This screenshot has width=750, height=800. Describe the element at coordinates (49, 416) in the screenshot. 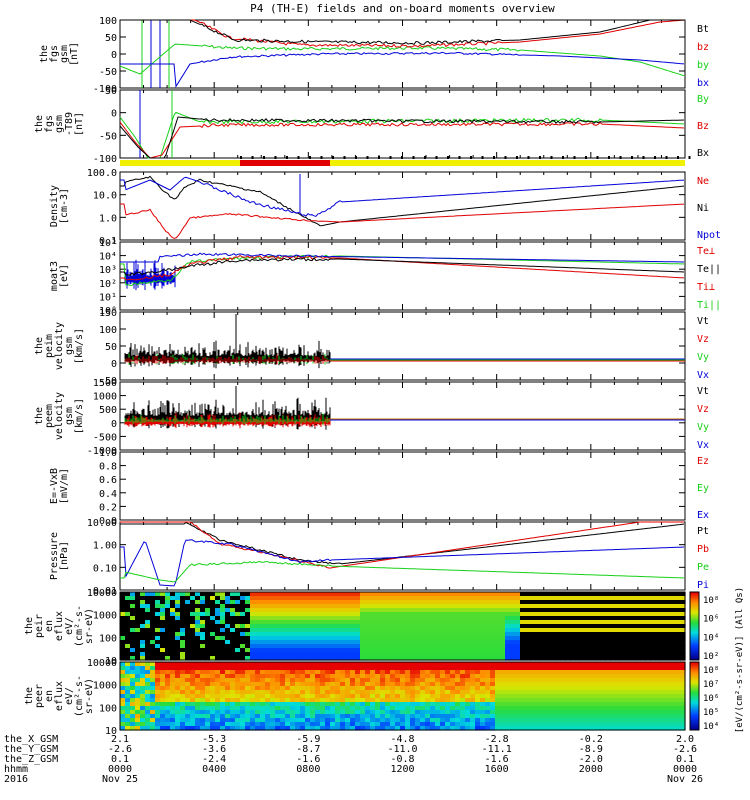

I see `ylabel-line: peem` at that location.